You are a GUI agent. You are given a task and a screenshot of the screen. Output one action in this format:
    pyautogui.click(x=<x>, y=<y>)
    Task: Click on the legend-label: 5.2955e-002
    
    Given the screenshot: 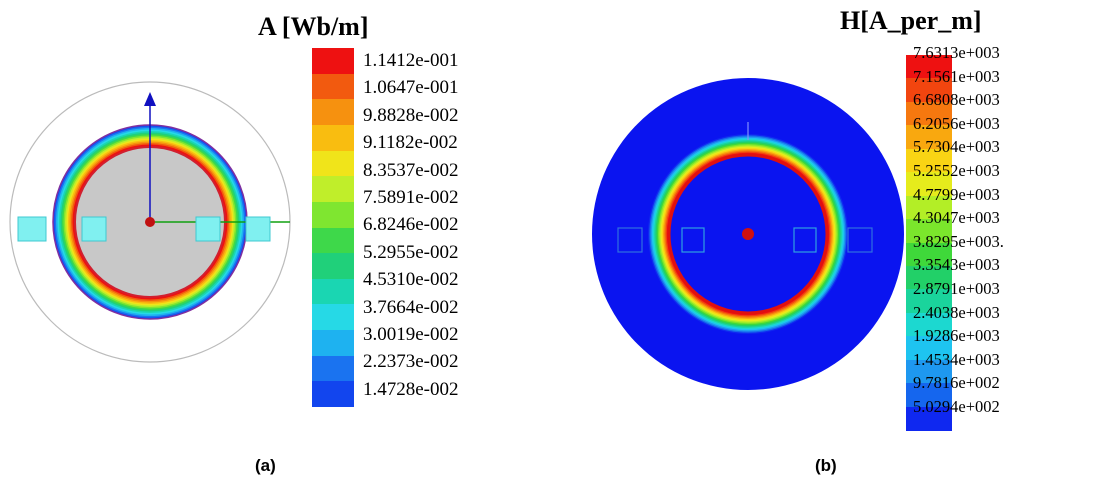 What is the action you would take?
    pyautogui.click(x=411, y=252)
    